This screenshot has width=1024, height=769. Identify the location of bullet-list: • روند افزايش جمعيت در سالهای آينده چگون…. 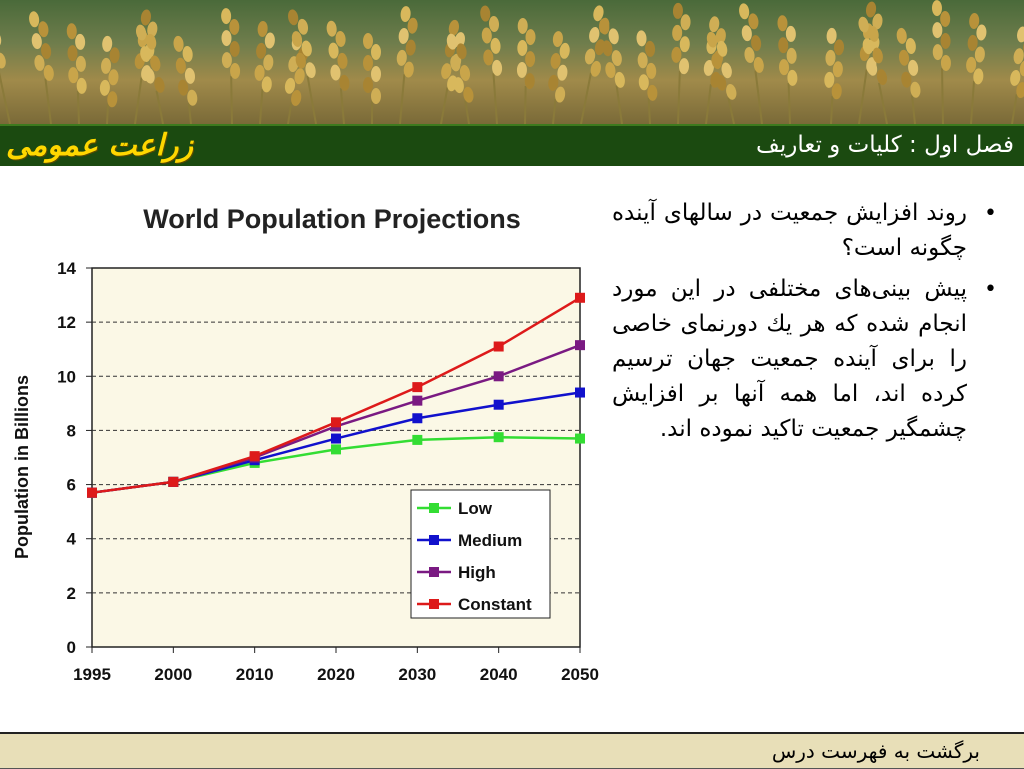
(804, 324).